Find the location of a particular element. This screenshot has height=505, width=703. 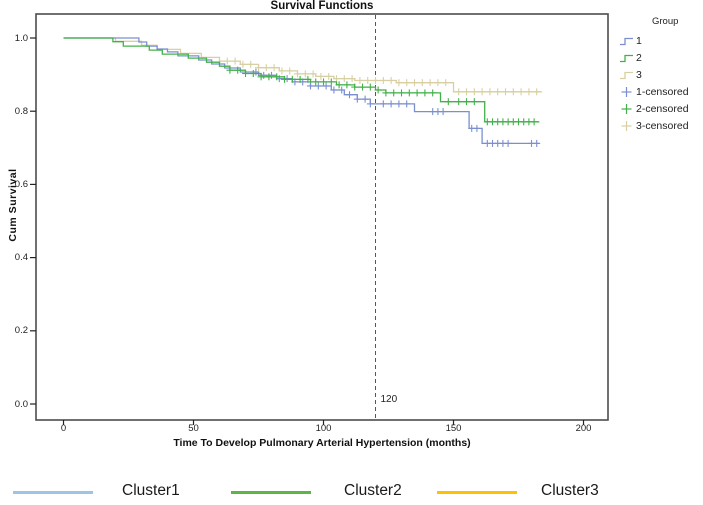

group-legend: Group 1 2 3 1-censored 2-censored 3-censored is located at coordinates (661, 75).